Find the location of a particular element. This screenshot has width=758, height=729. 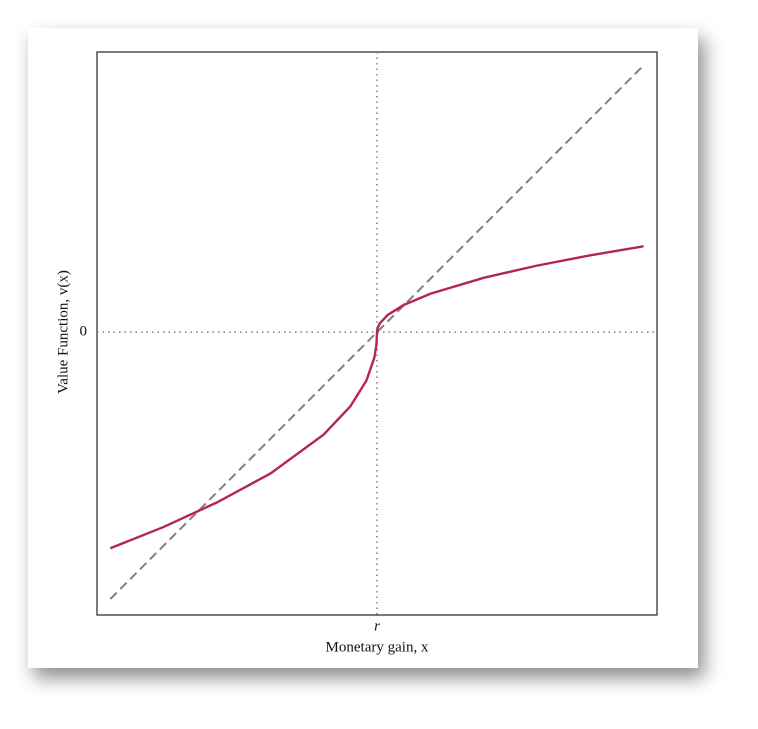

x-tick-label: r is located at coordinates (377, 626).